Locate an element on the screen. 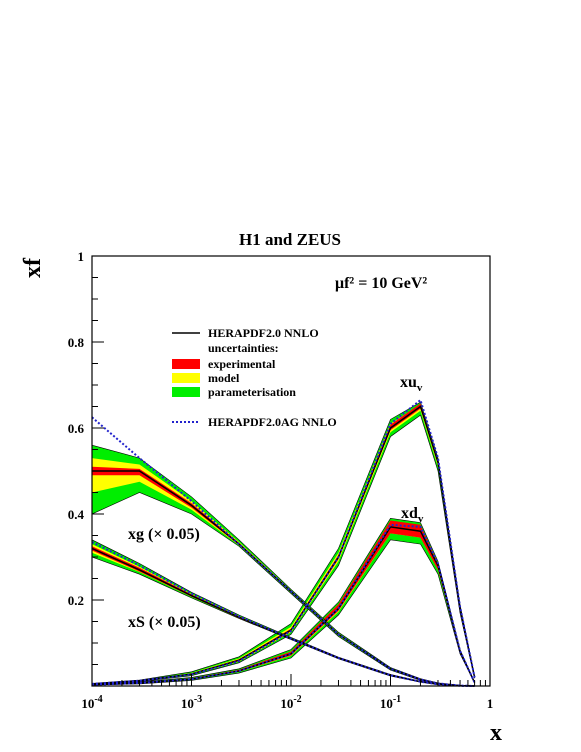  y-tick-label: 0.8 is located at coordinates (76, 342).